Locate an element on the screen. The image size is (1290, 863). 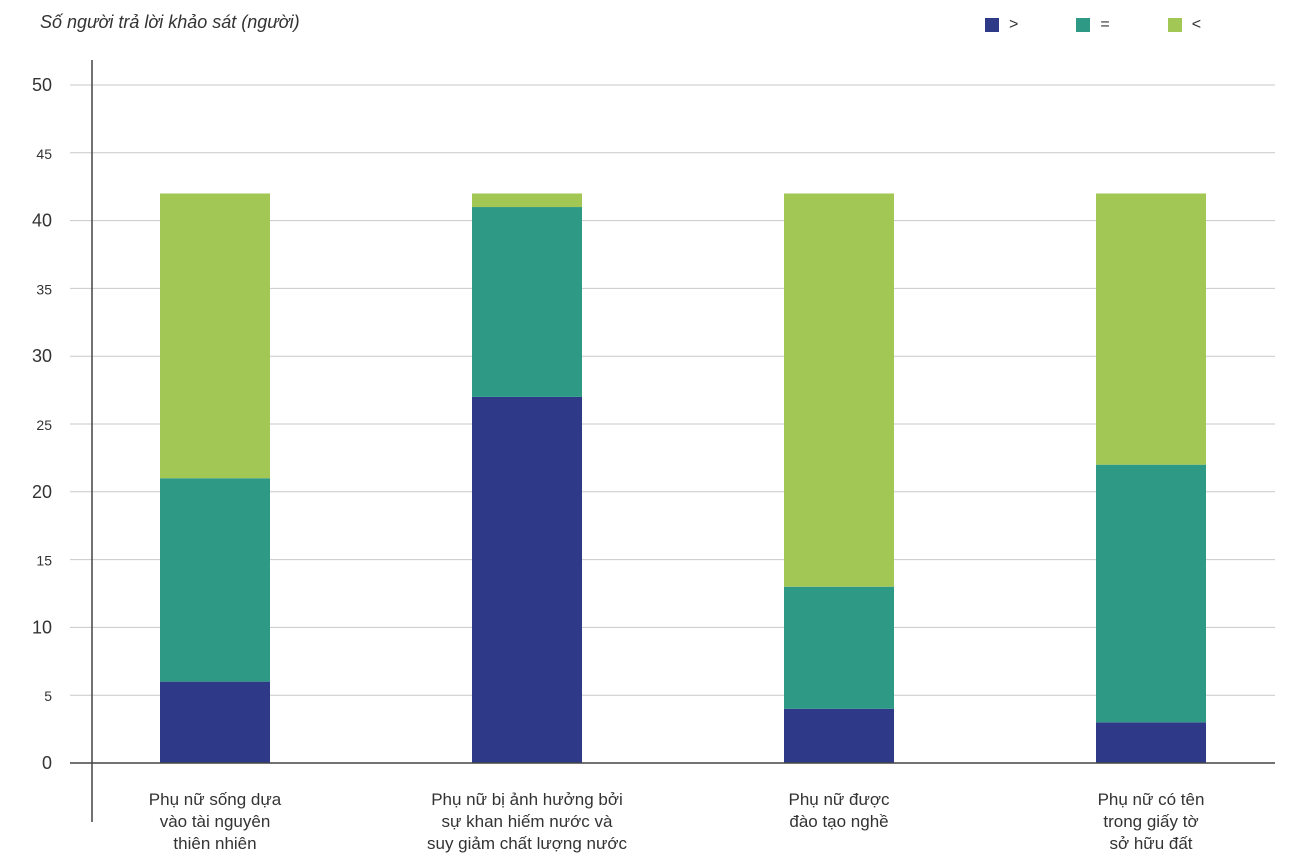
legend-item-less: < is located at coordinates (1184, 25).